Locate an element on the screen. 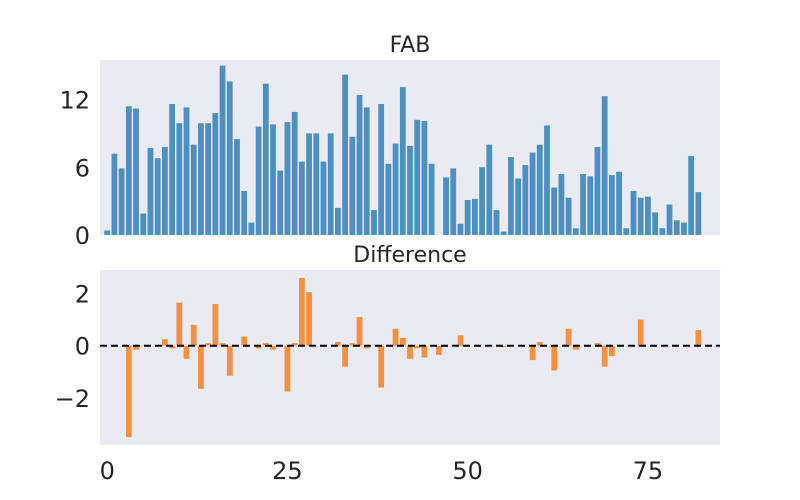  x-tick-label: 25 is located at coordinates (287, 471).